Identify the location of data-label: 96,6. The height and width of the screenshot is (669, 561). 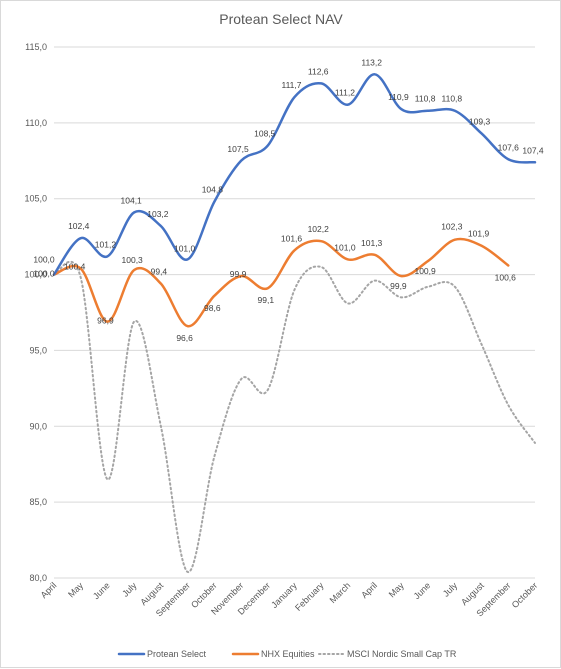
(184, 338).